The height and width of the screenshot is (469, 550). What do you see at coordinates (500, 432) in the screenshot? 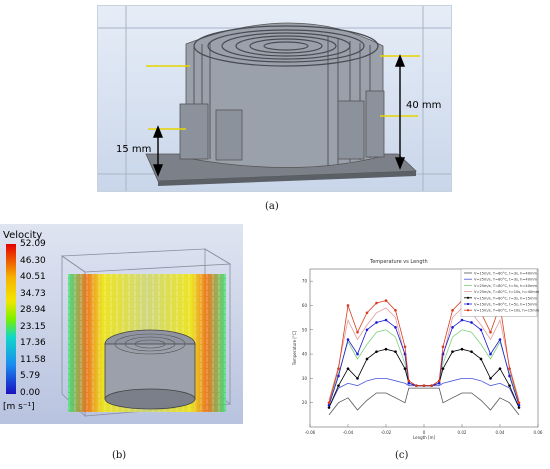
I see `x-tick-label-5: 0.04` at bounding box center [500, 432].